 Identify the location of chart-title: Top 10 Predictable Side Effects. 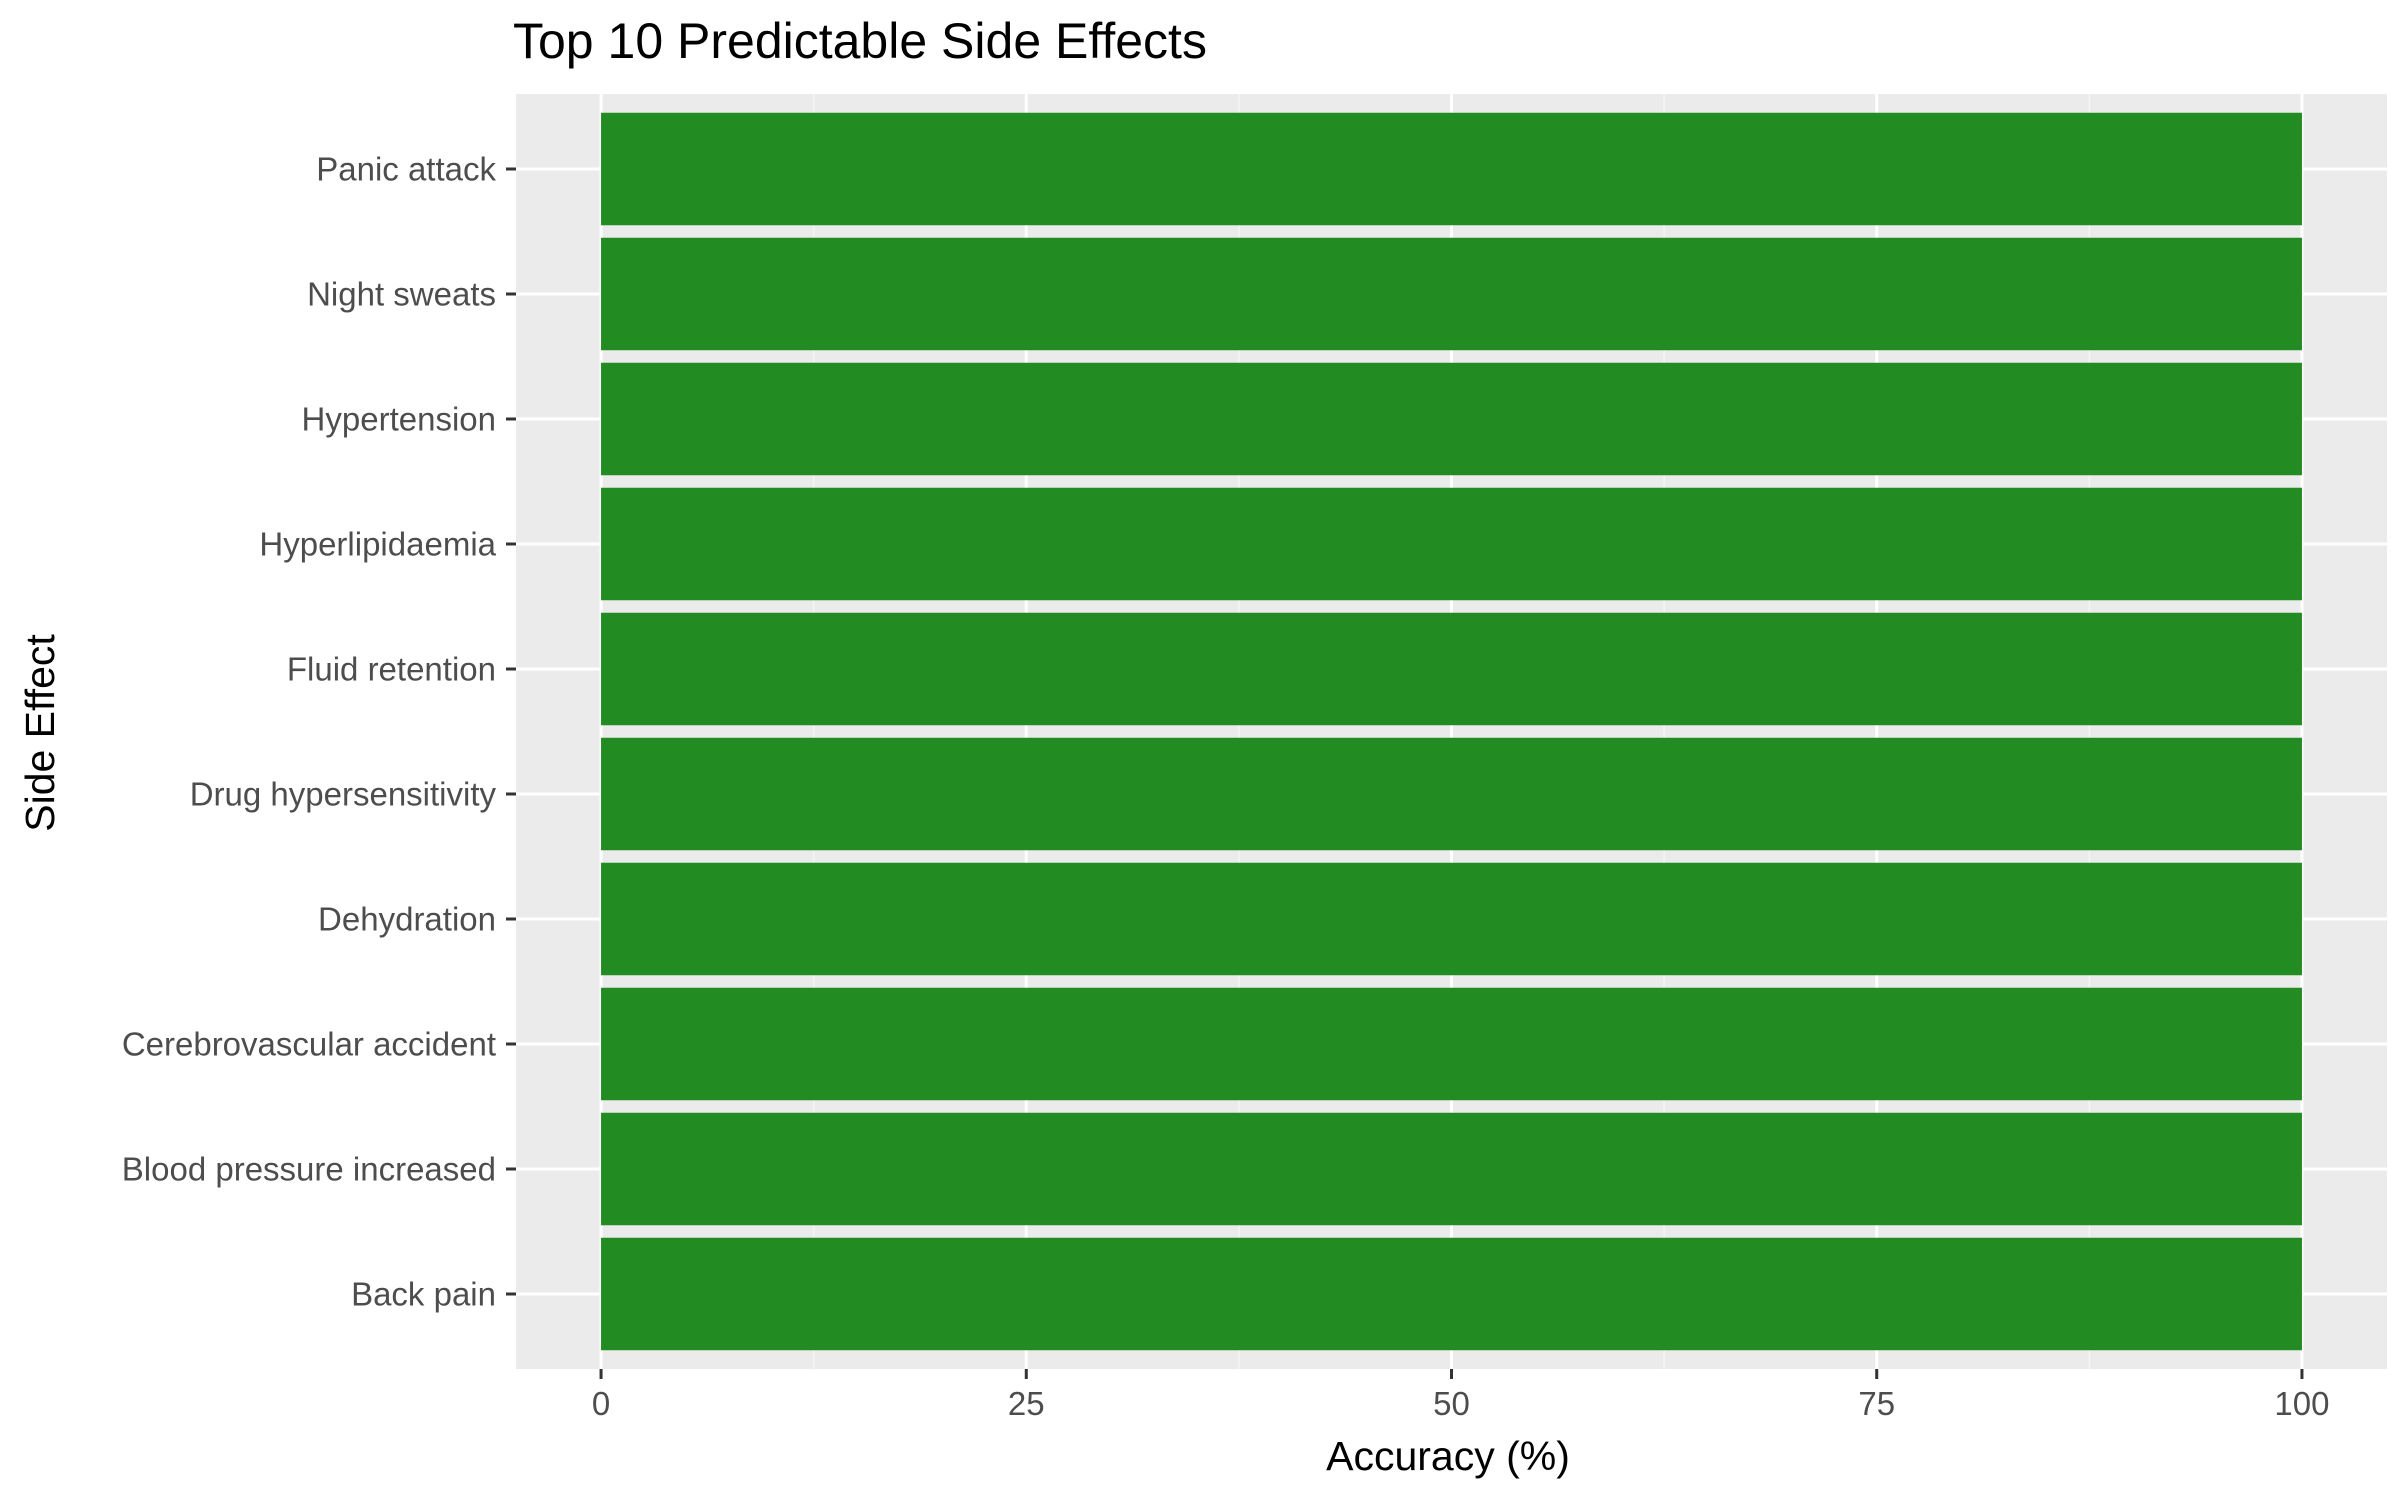
(860, 41).